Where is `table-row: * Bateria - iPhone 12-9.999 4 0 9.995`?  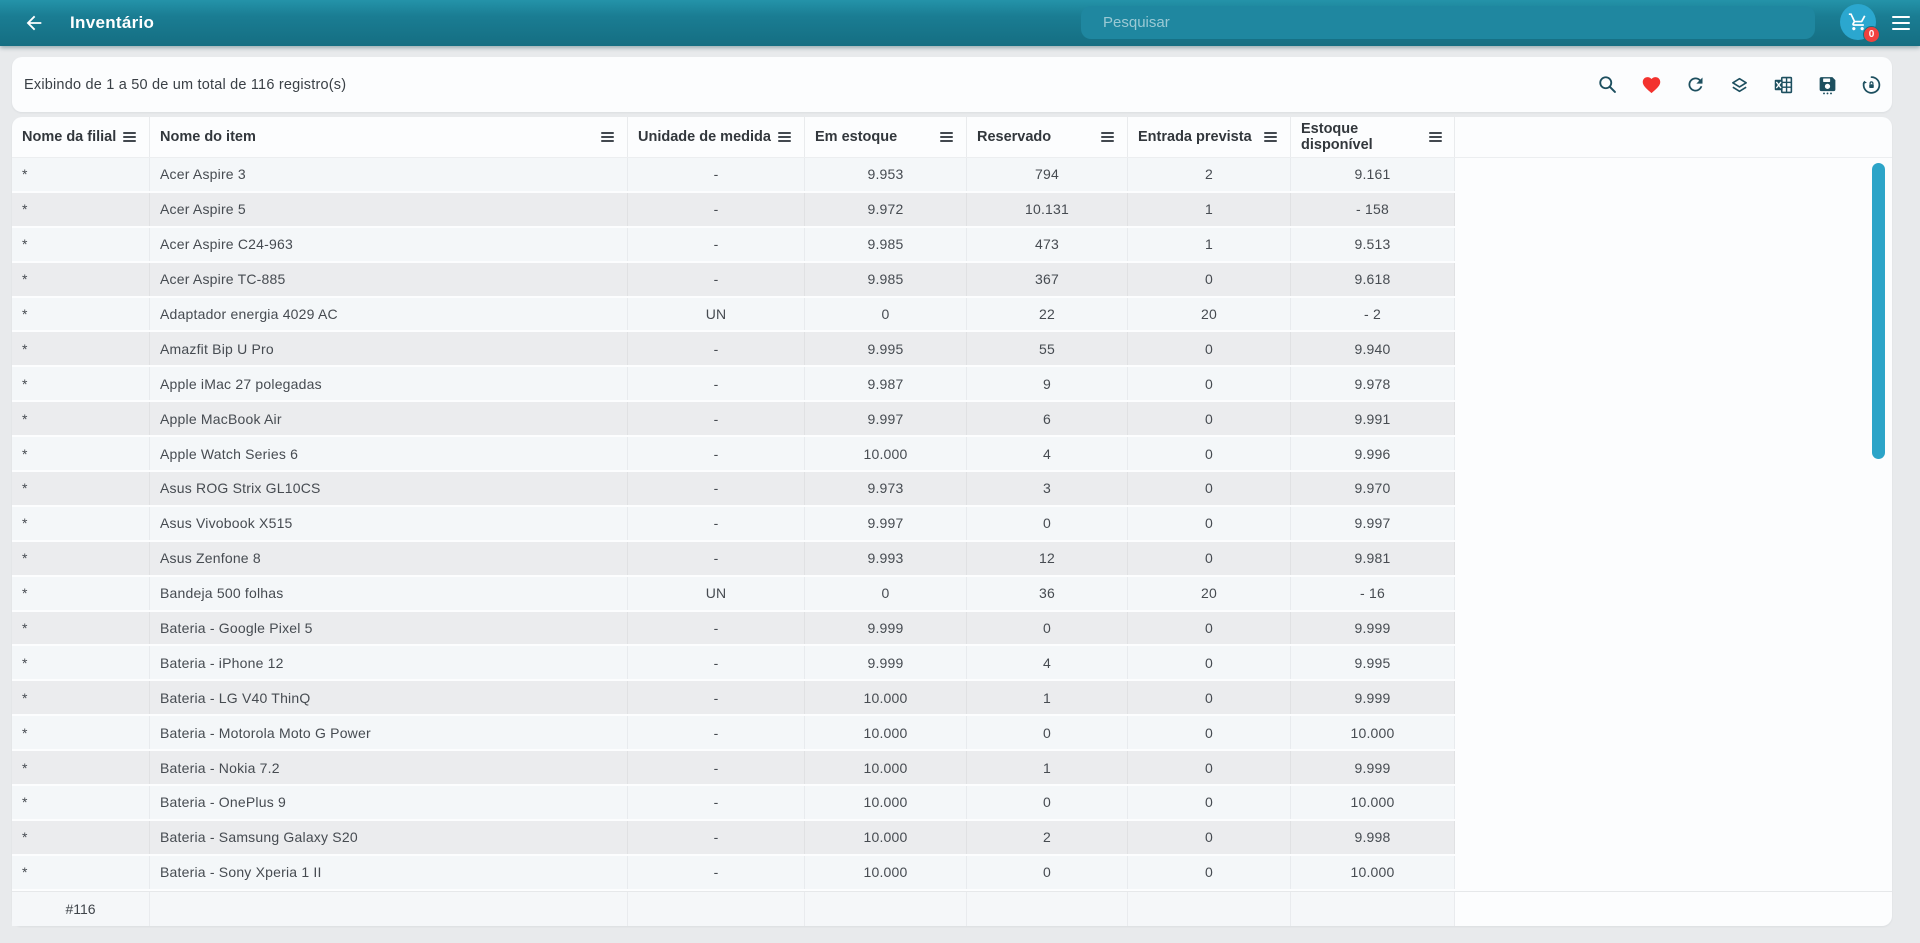
table-row: * Bateria - iPhone 12-9.999 4 0 9.995 is located at coordinates (952, 664).